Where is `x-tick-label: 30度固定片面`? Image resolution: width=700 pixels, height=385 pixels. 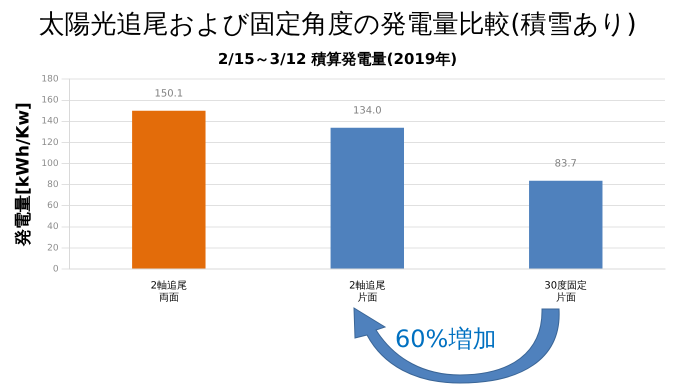 x-tick-label: 30度固定片面 is located at coordinates (566, 292).